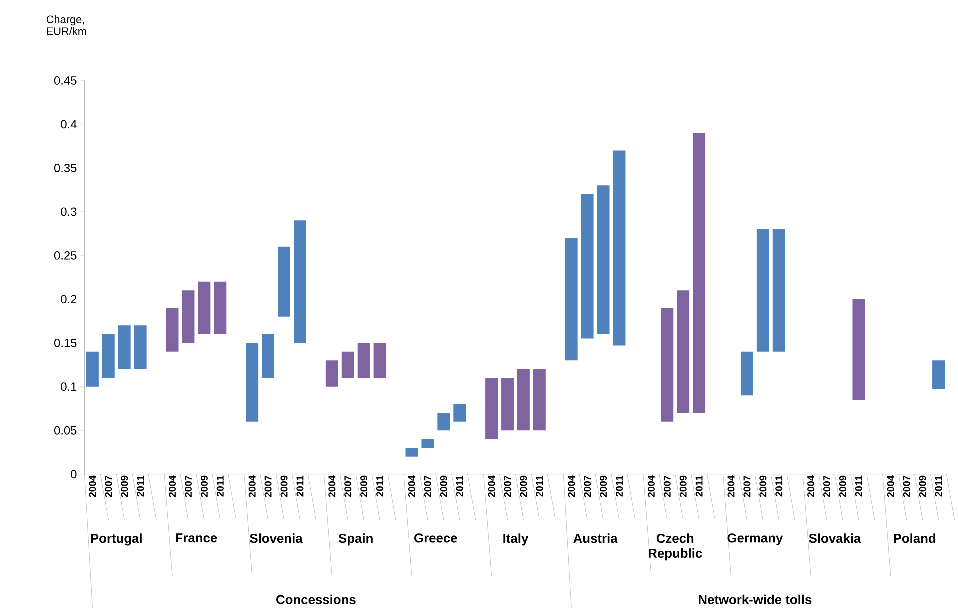  Describe the element at coordinates (65, 255) in the screenshot. I see `y-tick-label: 0.25` at that location.